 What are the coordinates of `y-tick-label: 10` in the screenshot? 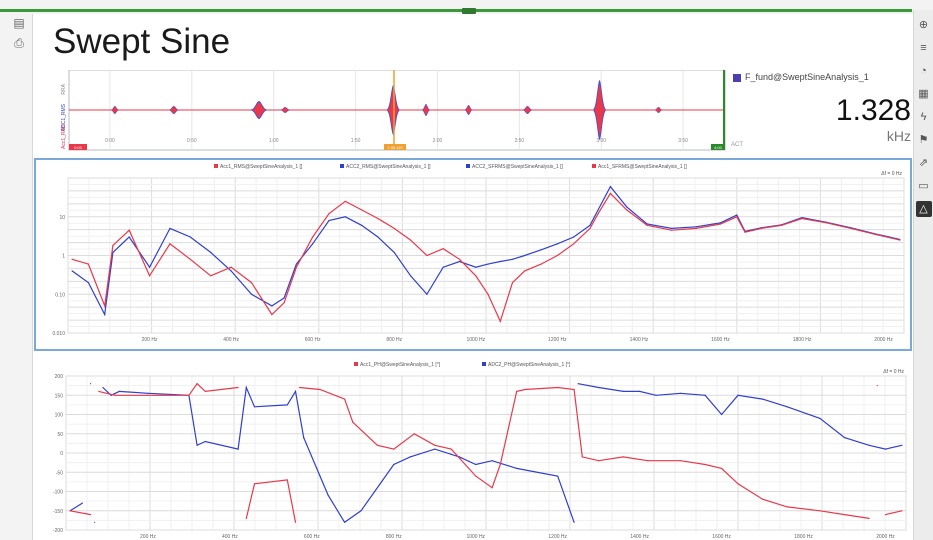 It's located at (62, 218).